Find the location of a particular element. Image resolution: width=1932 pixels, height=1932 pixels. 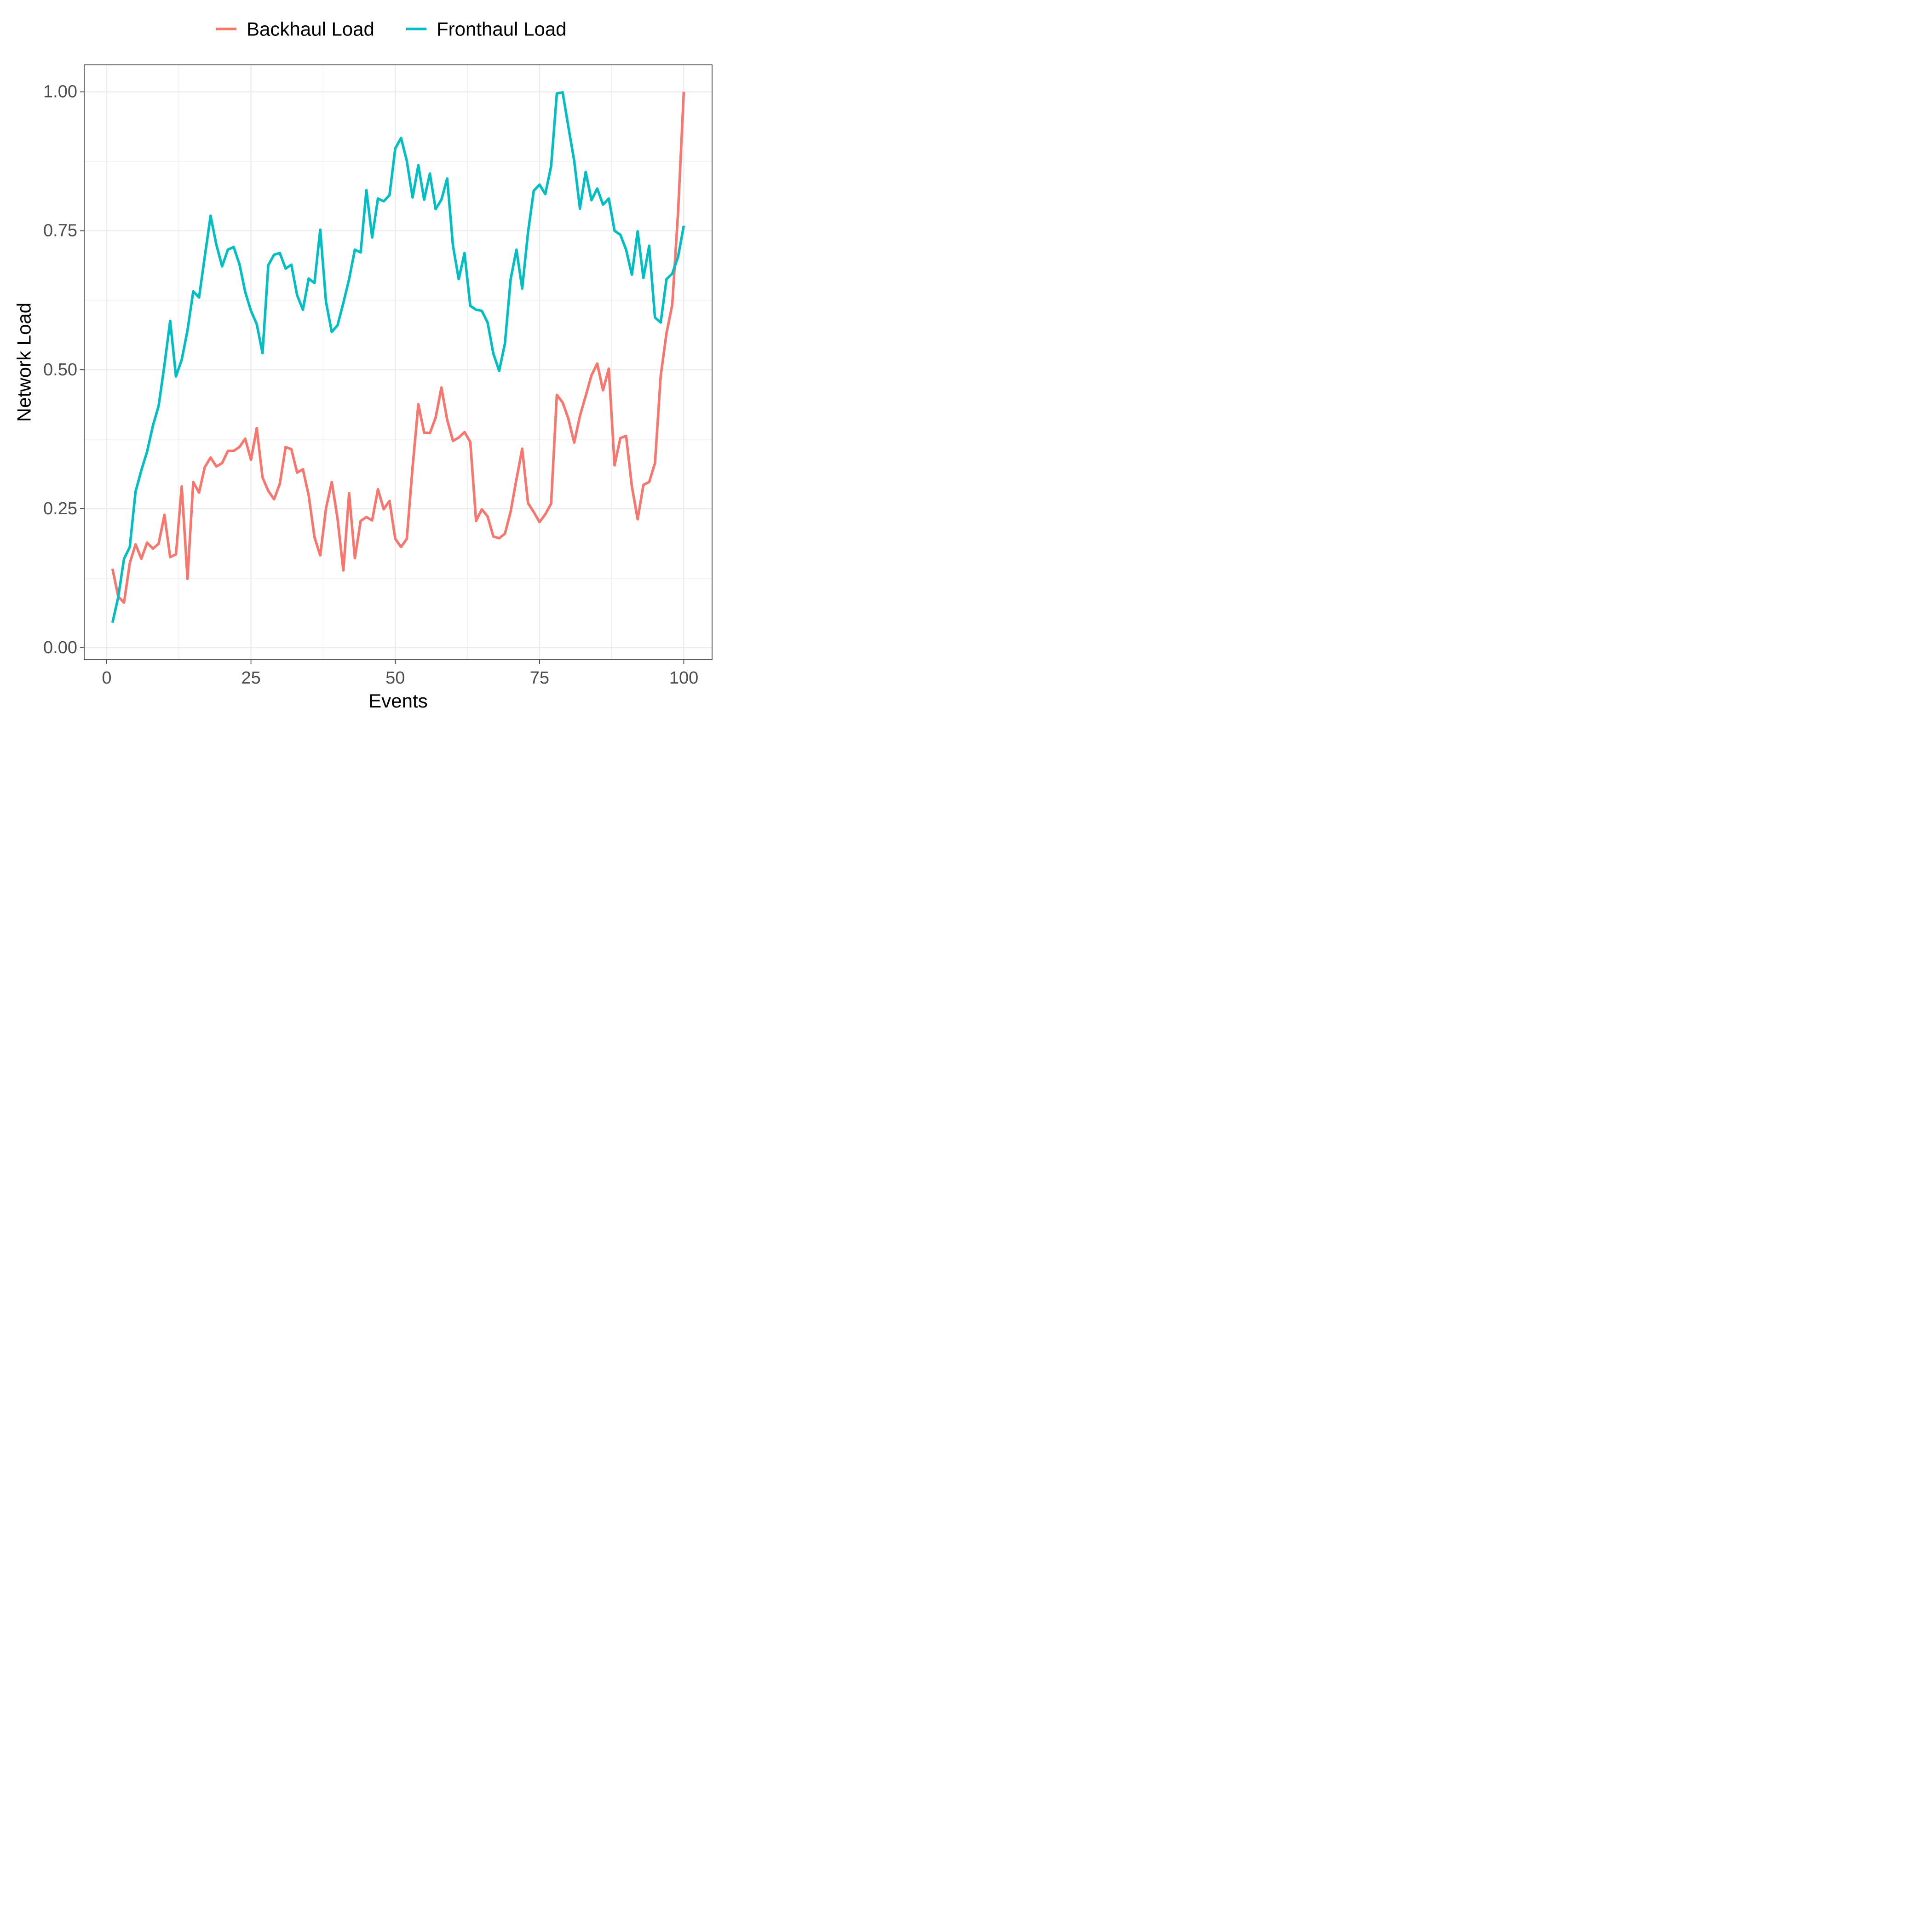

series-lines is located at coordinates (398, 357).